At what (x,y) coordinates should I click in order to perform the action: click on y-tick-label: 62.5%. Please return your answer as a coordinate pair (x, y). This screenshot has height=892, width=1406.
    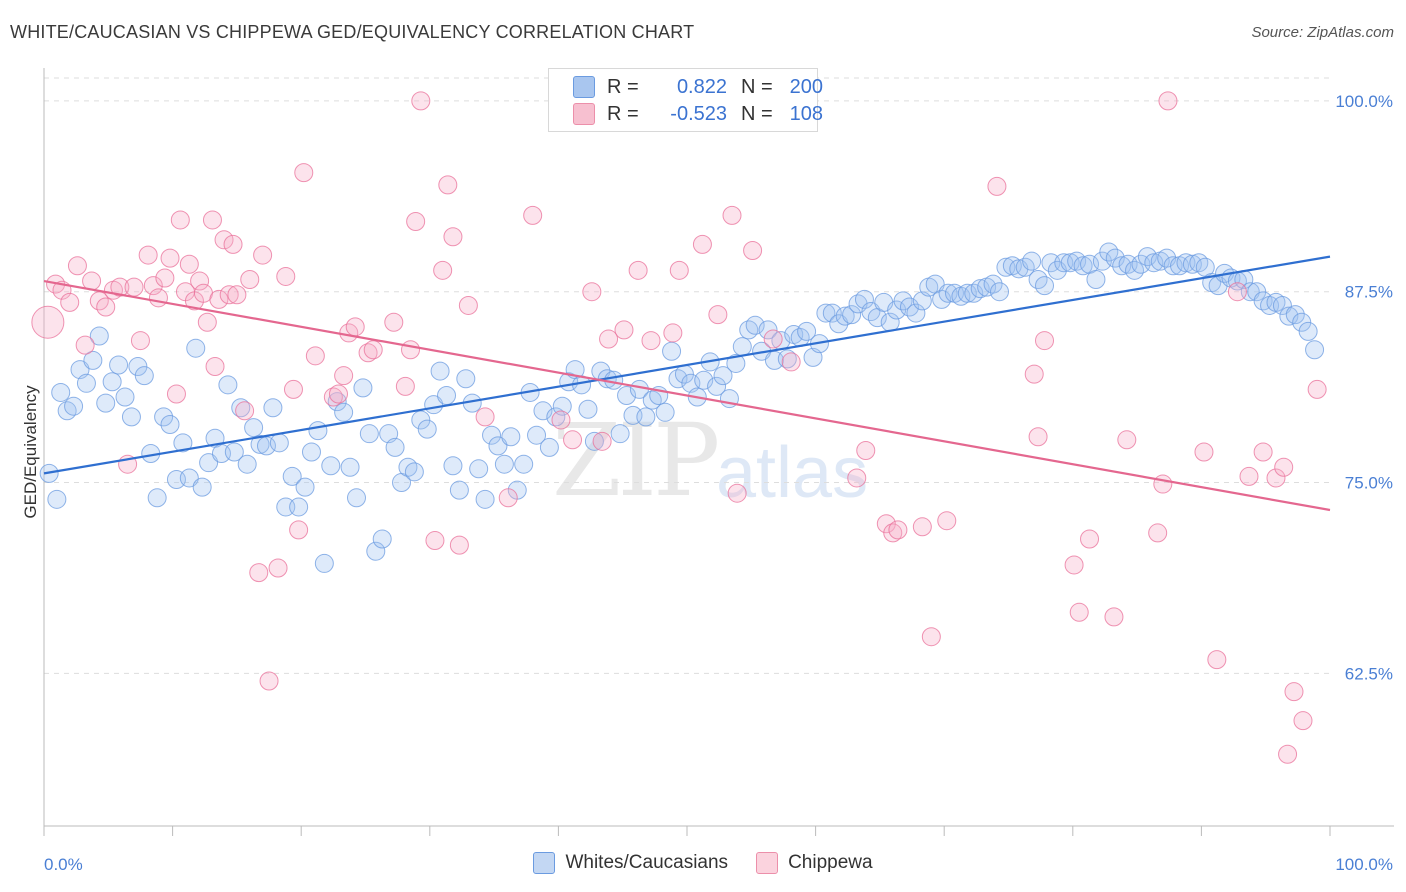
    Looking at the image, I should click on (1369, 673).